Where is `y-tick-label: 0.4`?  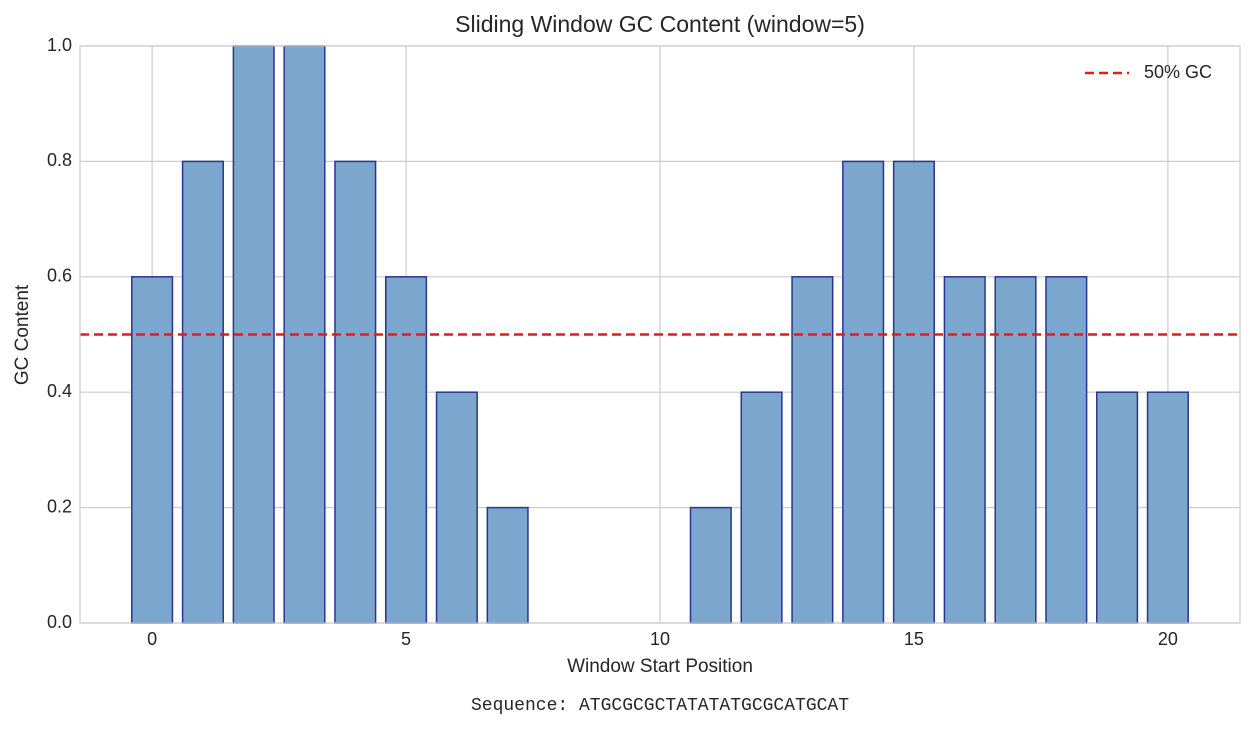
y-tick-label: 0.4 is located at coordinates (59, 391).